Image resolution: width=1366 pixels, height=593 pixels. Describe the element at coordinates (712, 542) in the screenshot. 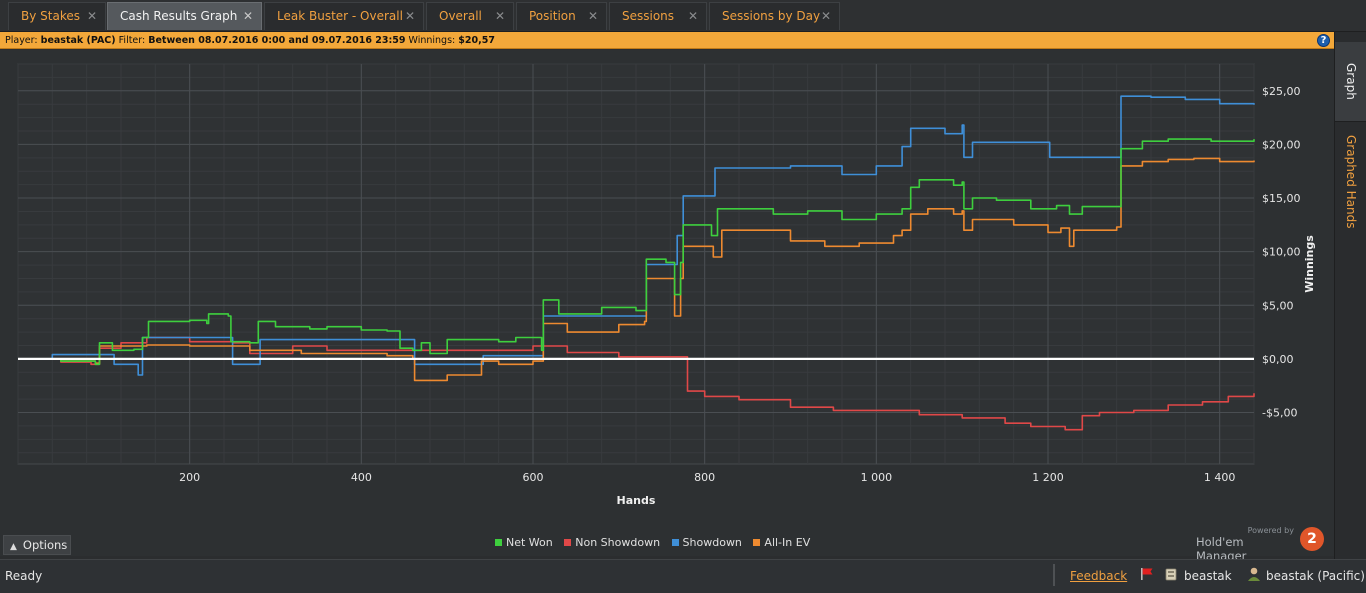

I see `legend-label: Showdown` at that location.